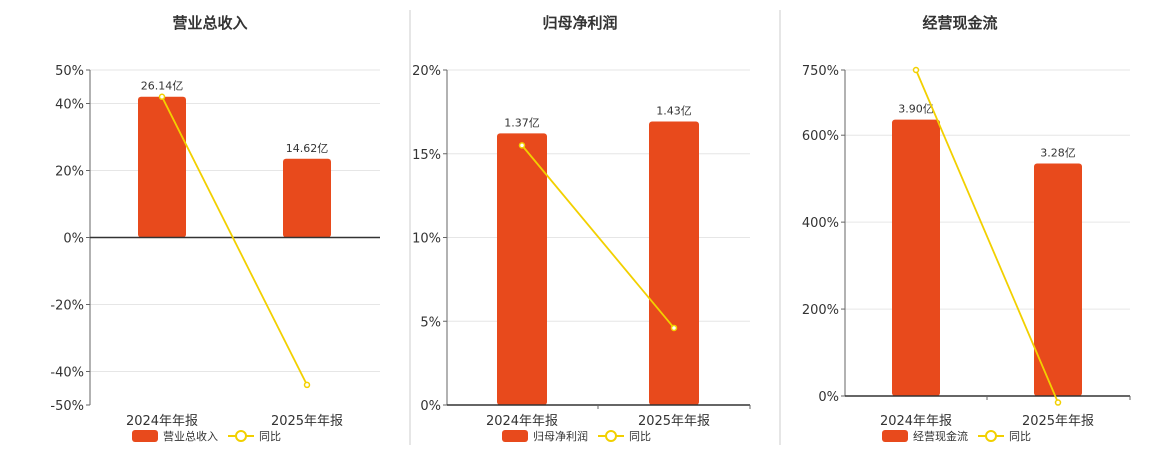 The height and width of the screenshot is (450, 1160). What do you see at coordinates (67, 373) in the screenshot?
I see `y-tick-label: -40%` at bounding box center [67, 373].